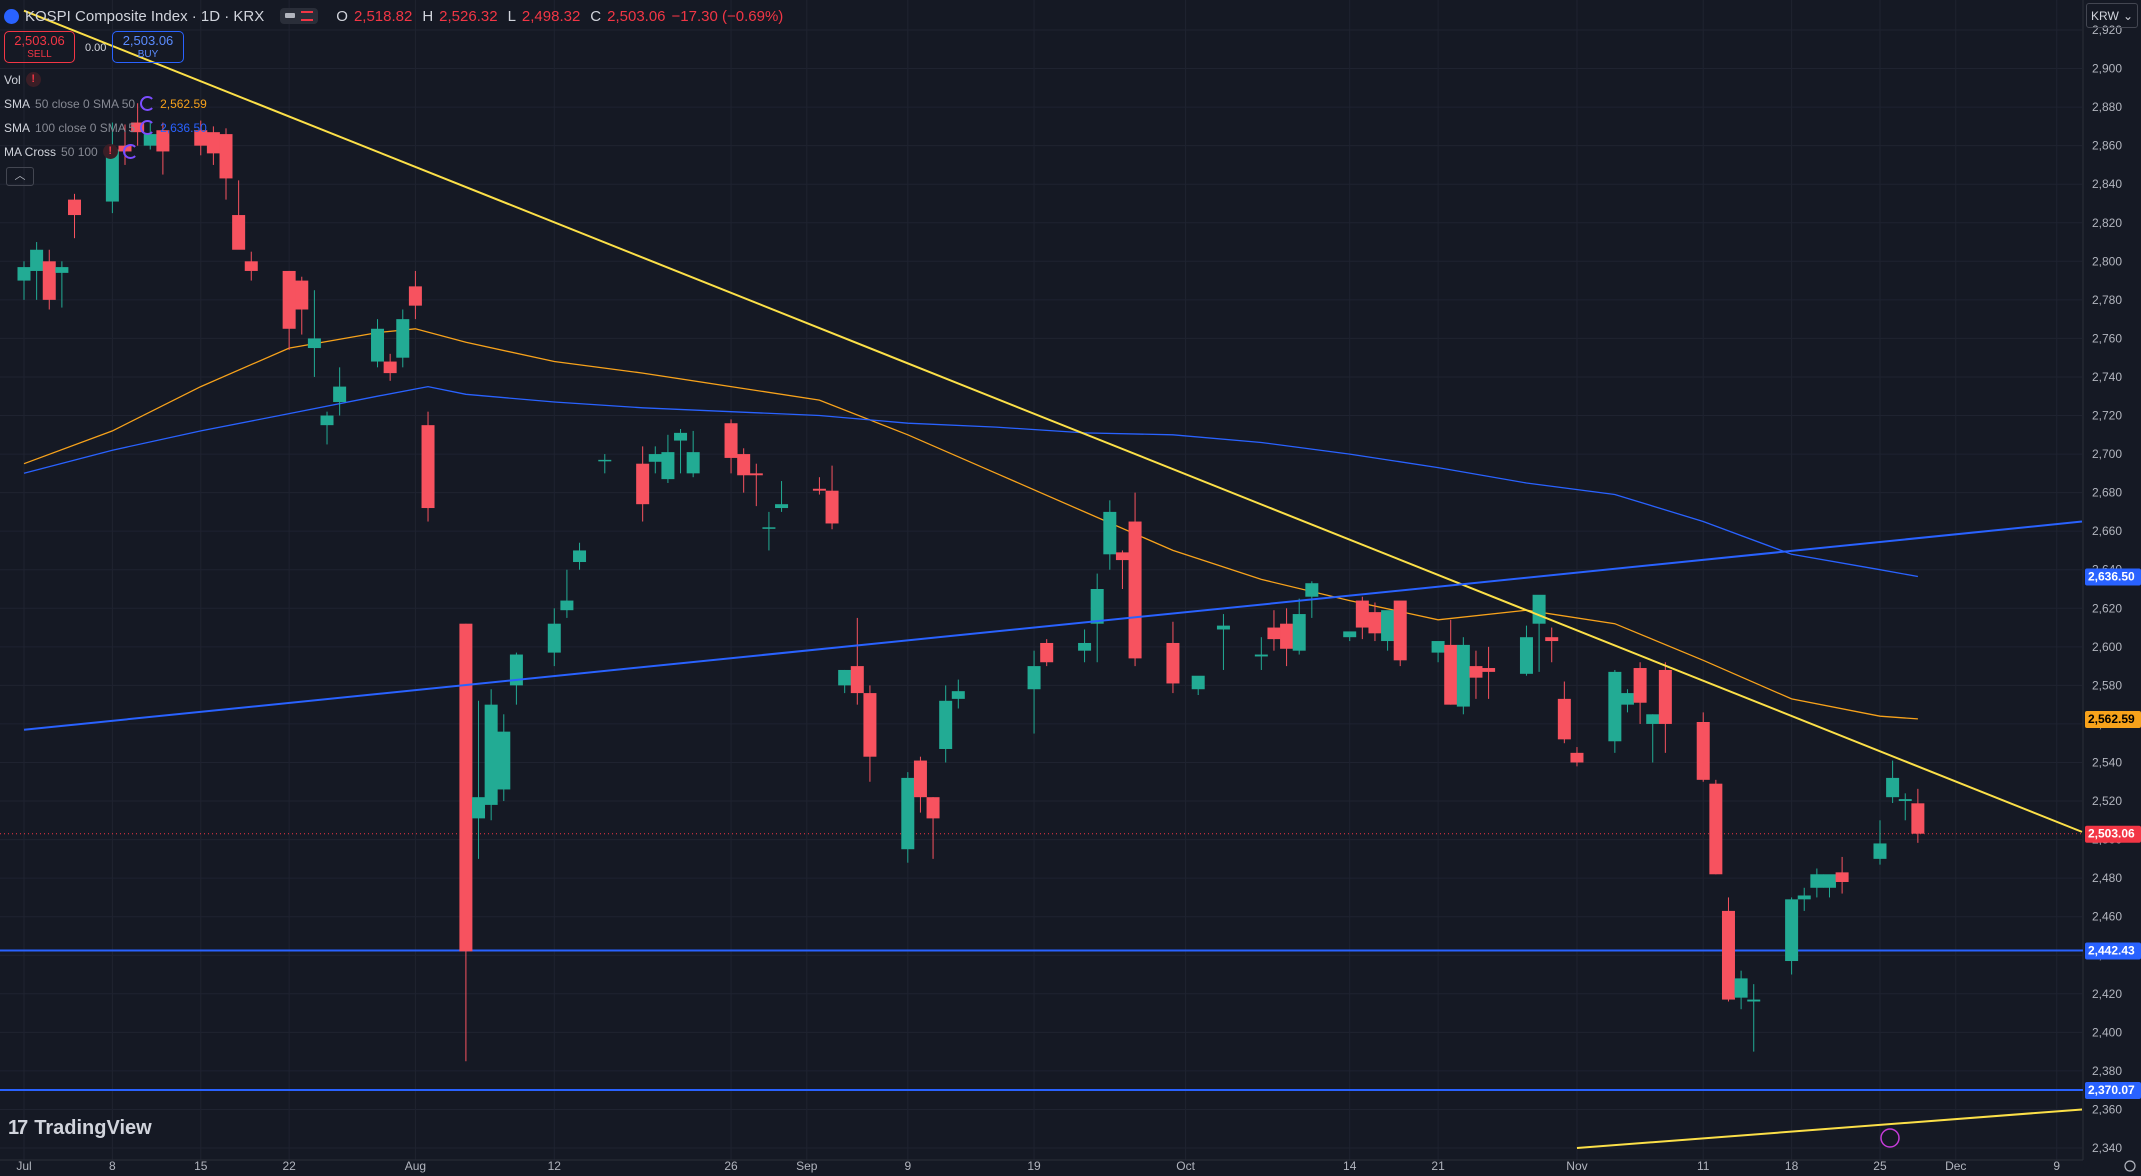 This screenshot has height=1176, width=2141. Describe the element at coordinates (1890, 1138) in the screenshot. I see `lightning-icon` at that location.